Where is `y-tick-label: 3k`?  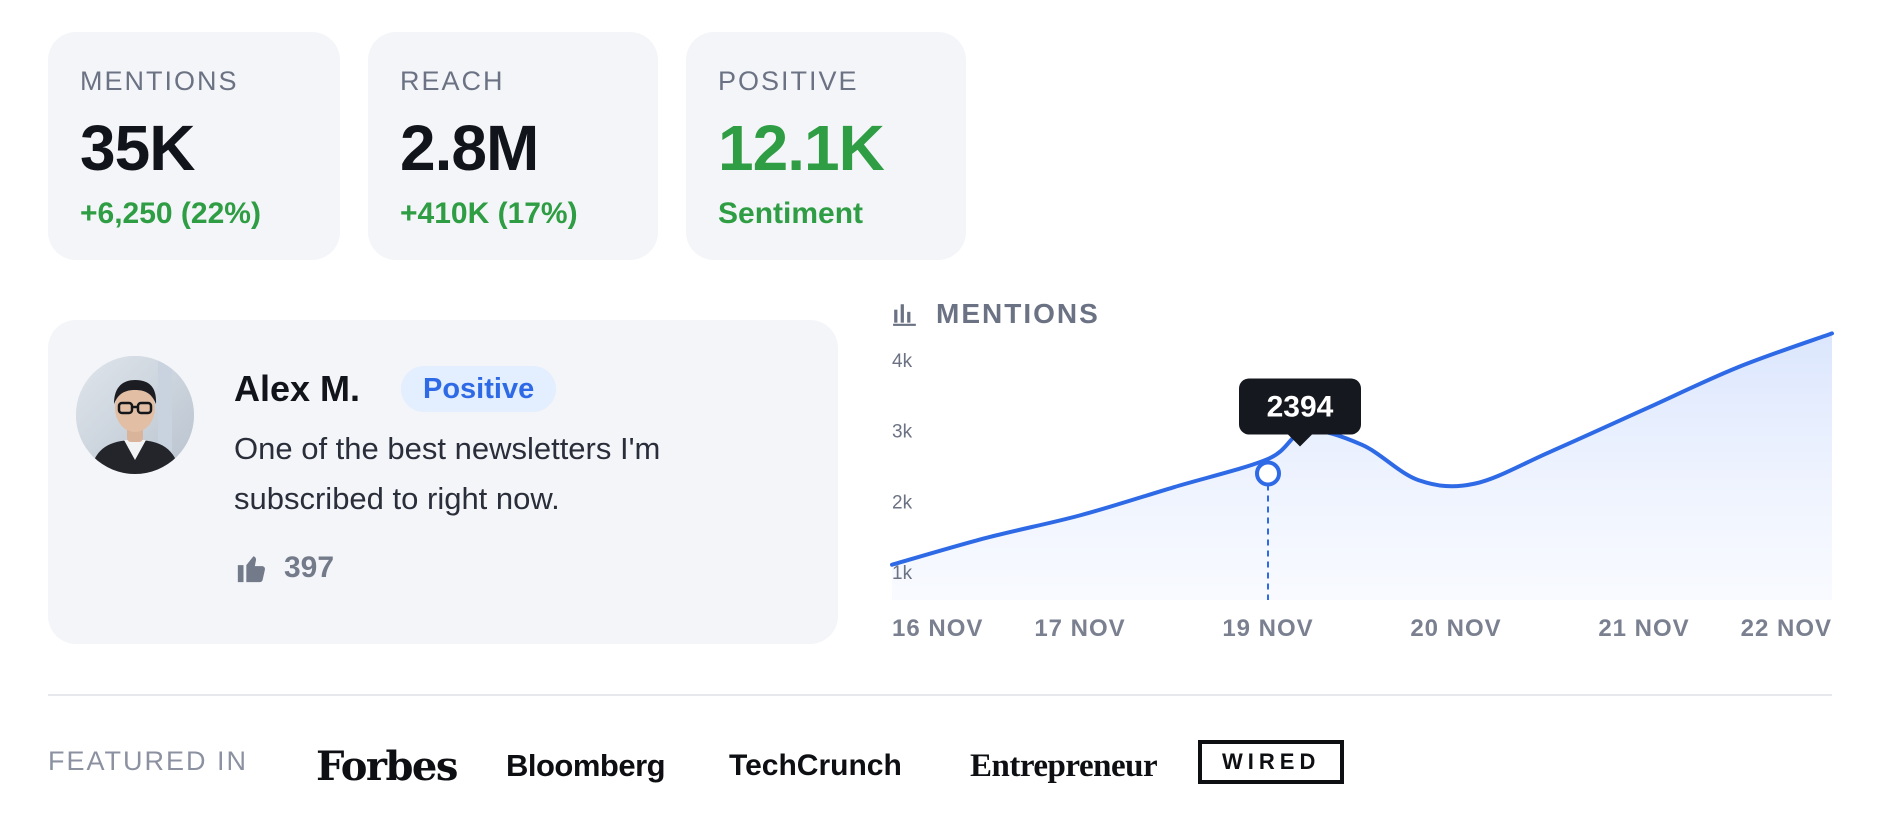 y-tick-label: 3k is located at coordinates (902, 432).